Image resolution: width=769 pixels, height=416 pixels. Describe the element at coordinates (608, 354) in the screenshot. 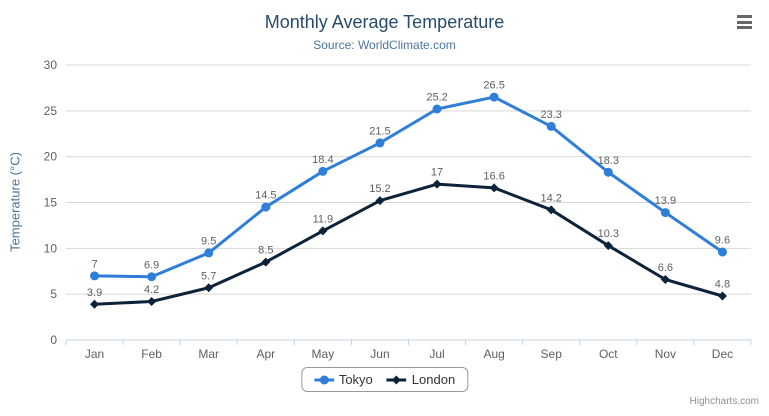

I see `x-axis-tick-label: Oct` at that location.